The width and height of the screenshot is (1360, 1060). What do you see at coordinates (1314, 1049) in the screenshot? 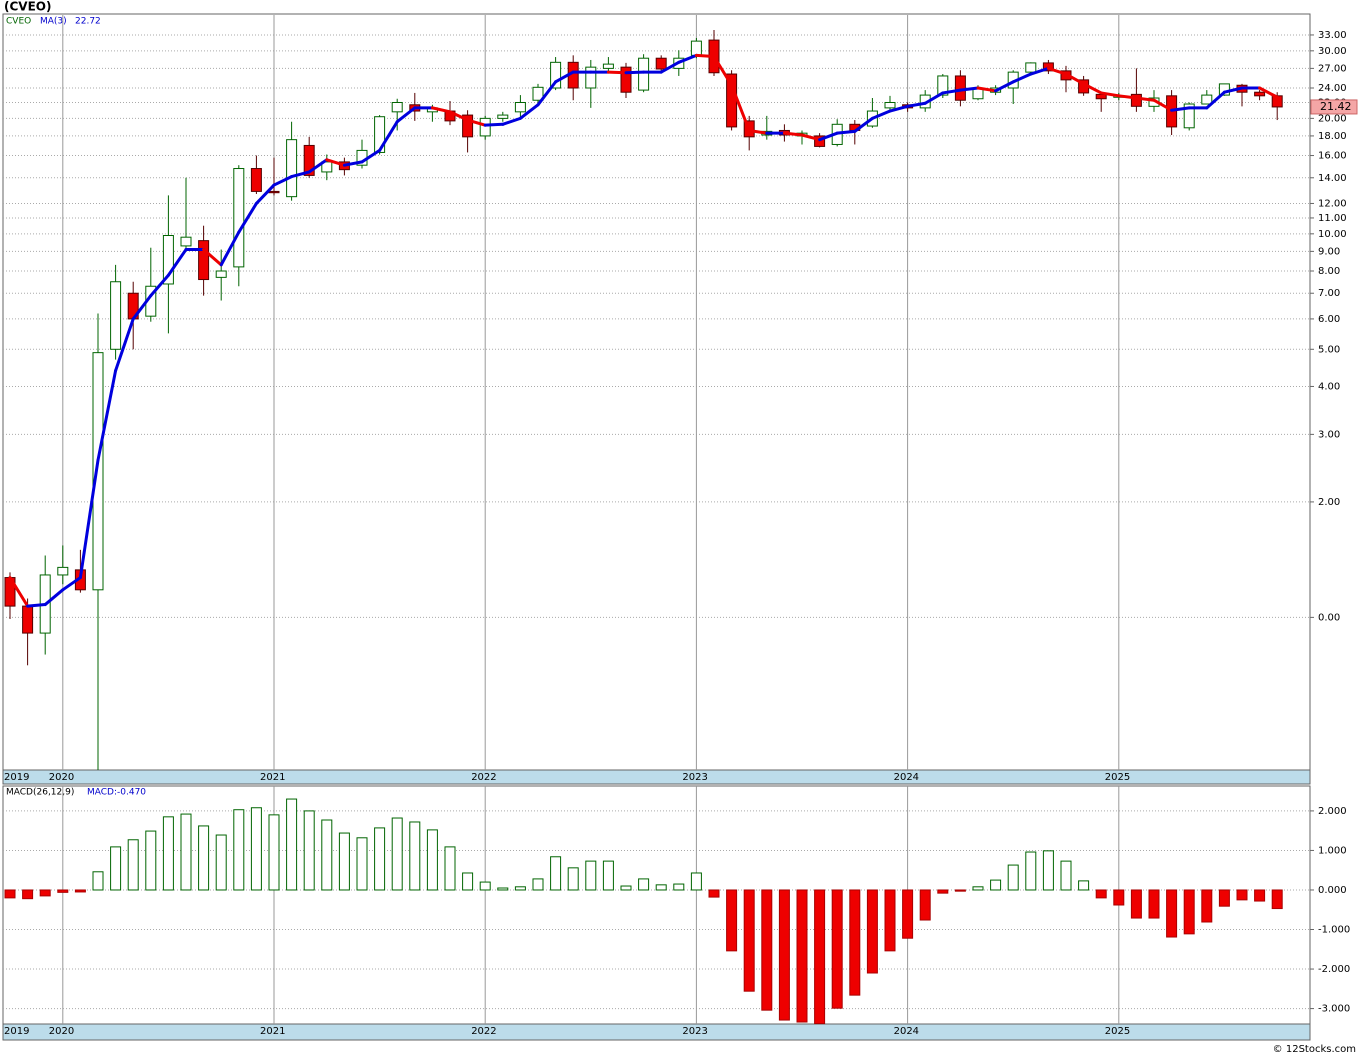
I see `credit: © 12Stocks.com` at bounding box center [1314, 1049].